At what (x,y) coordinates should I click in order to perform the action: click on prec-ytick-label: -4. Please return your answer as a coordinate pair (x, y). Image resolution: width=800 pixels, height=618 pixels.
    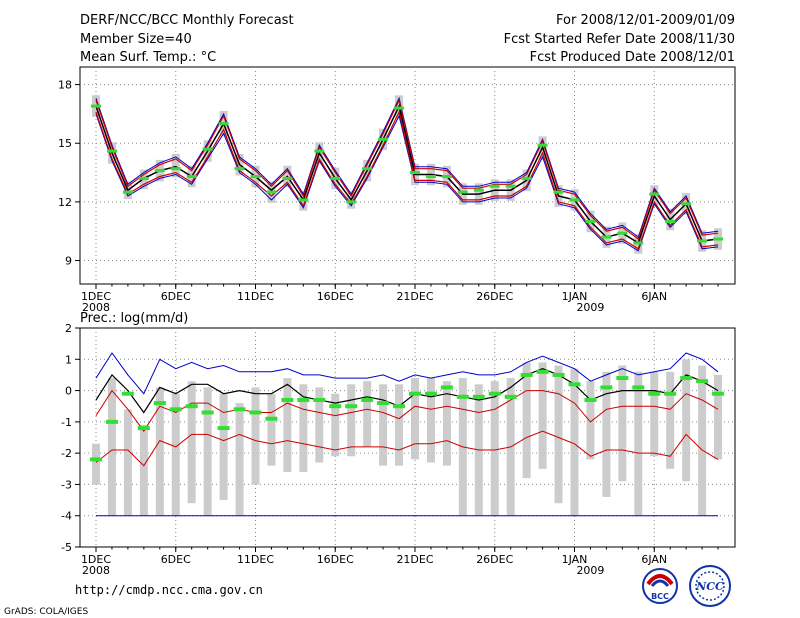
    Looking at the image, I should click on (66, 516).